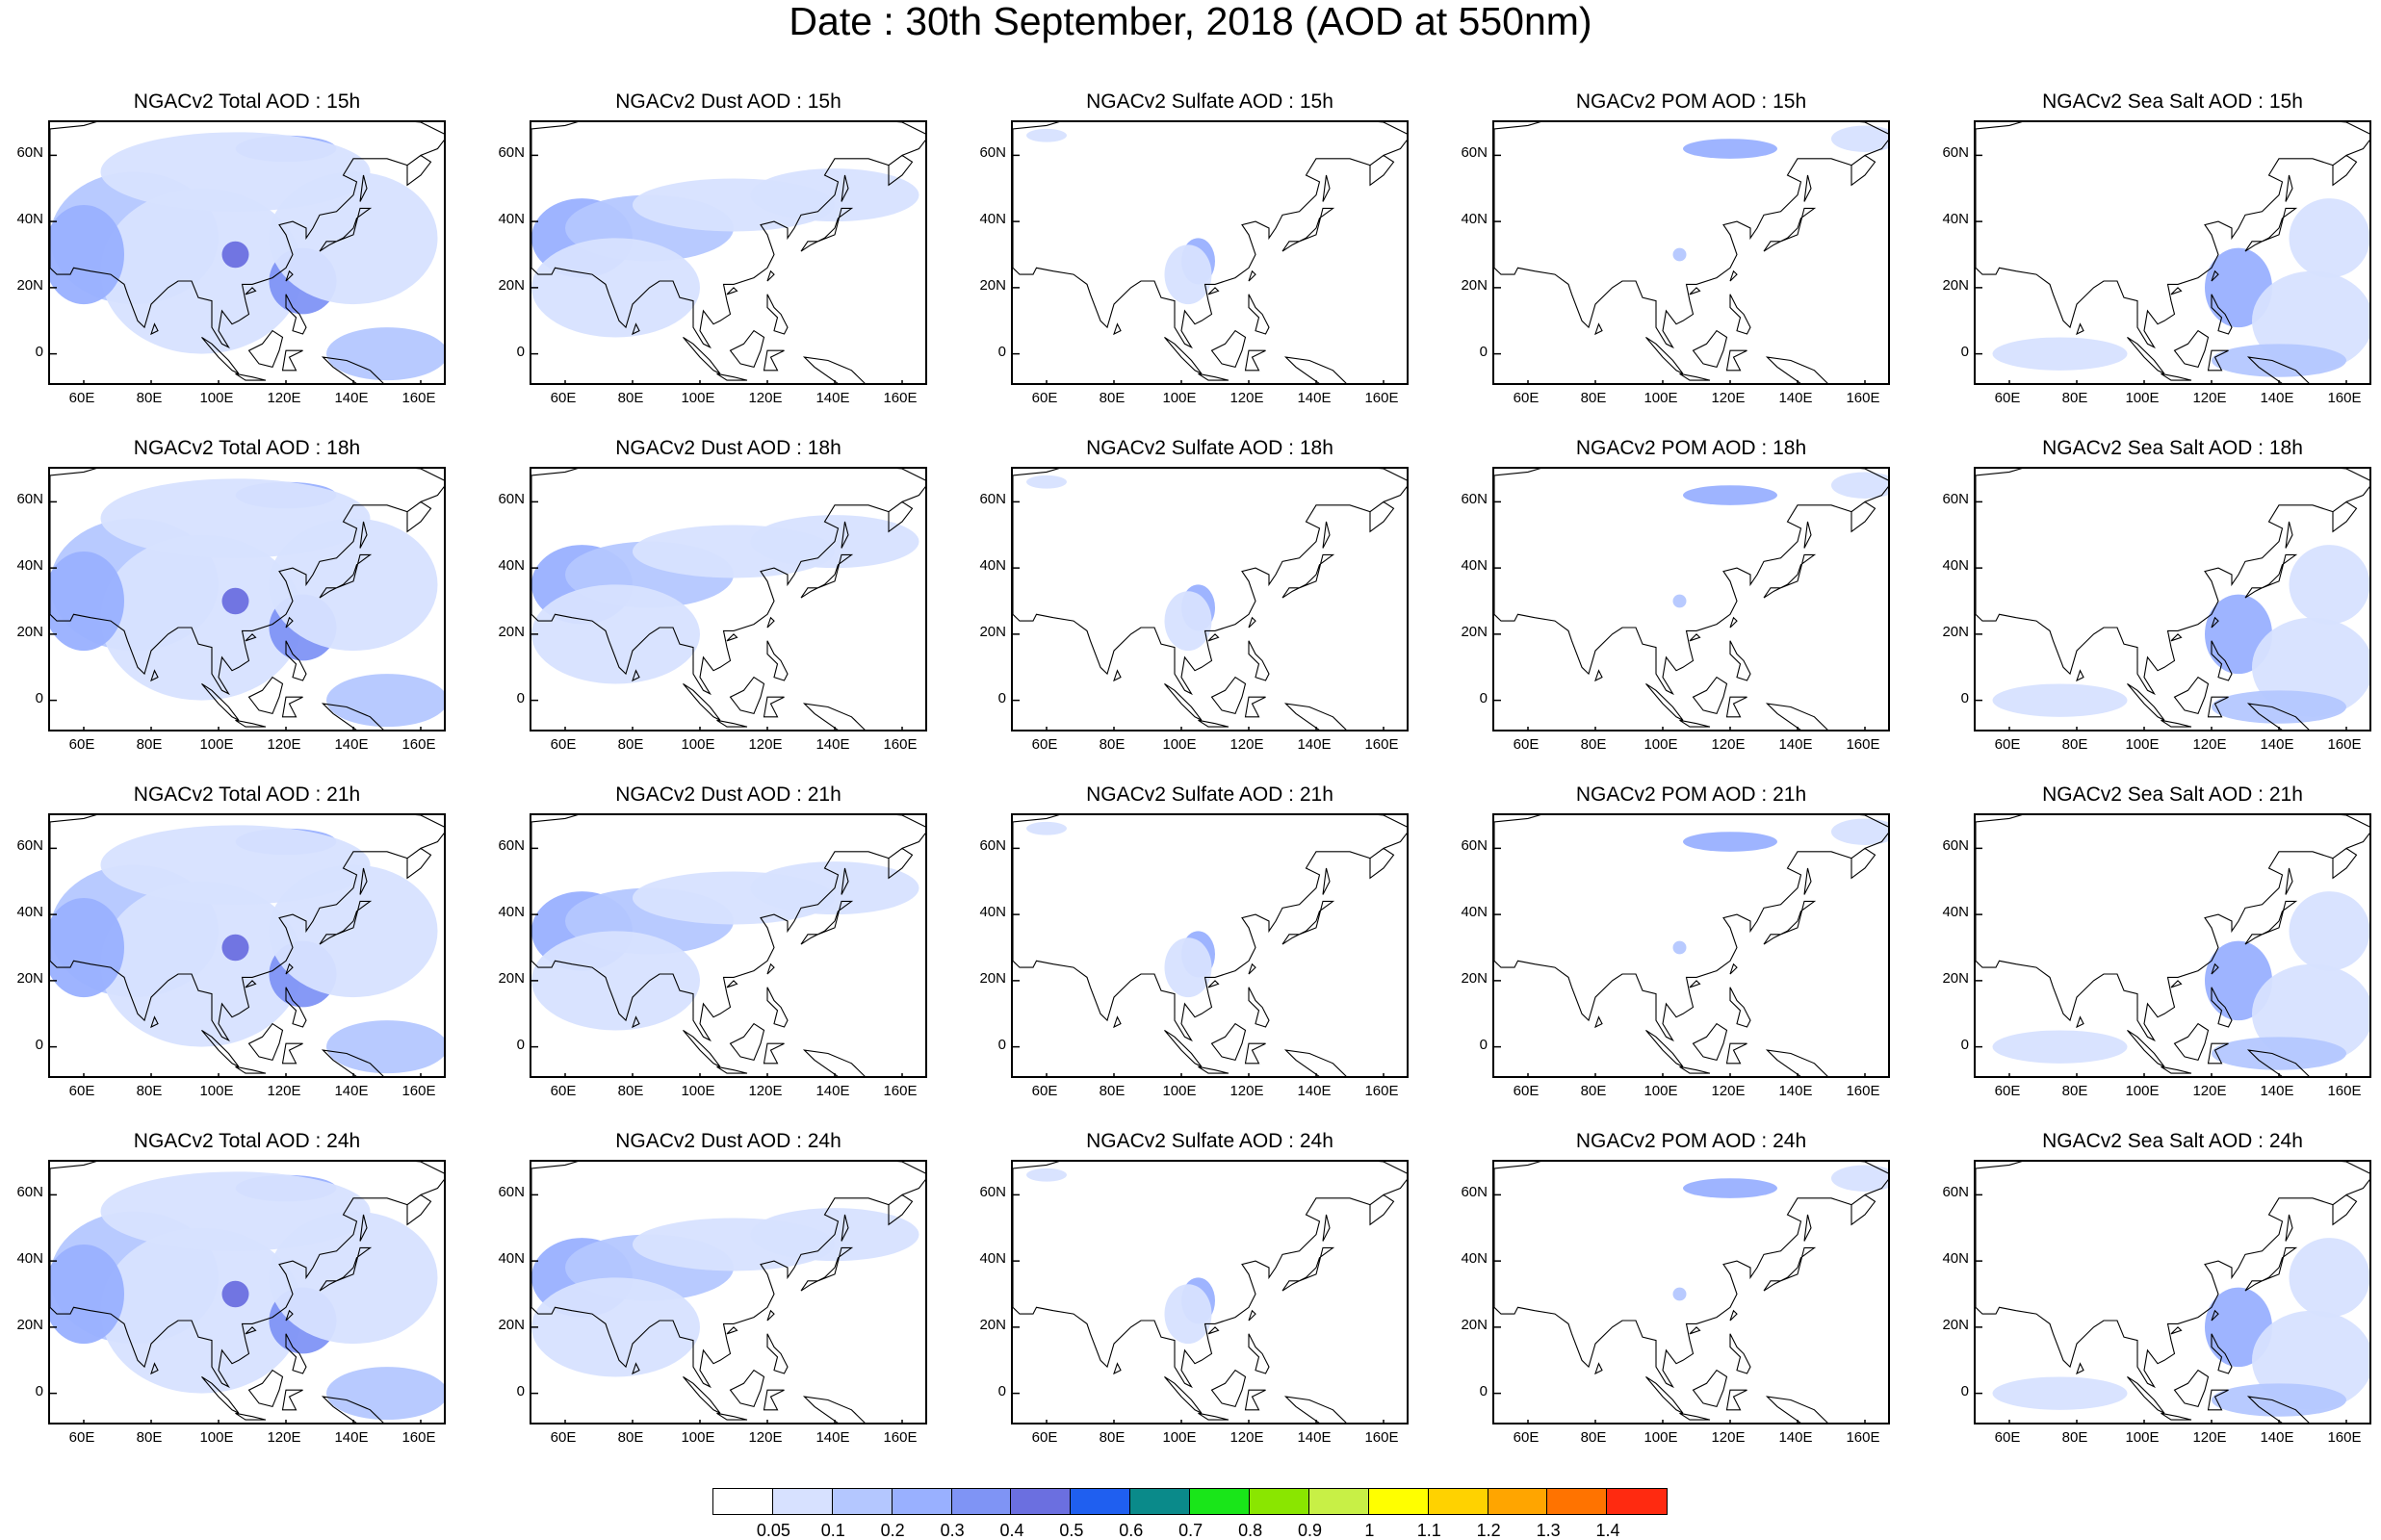 The width and height of the screenshot is (2381, 1540). What do you see at coordinates (1210, 102) in the screenshot?
I see `panel-title: NGACv2 Sulfate AOD : 15h` at bounding box center [1210, 102].